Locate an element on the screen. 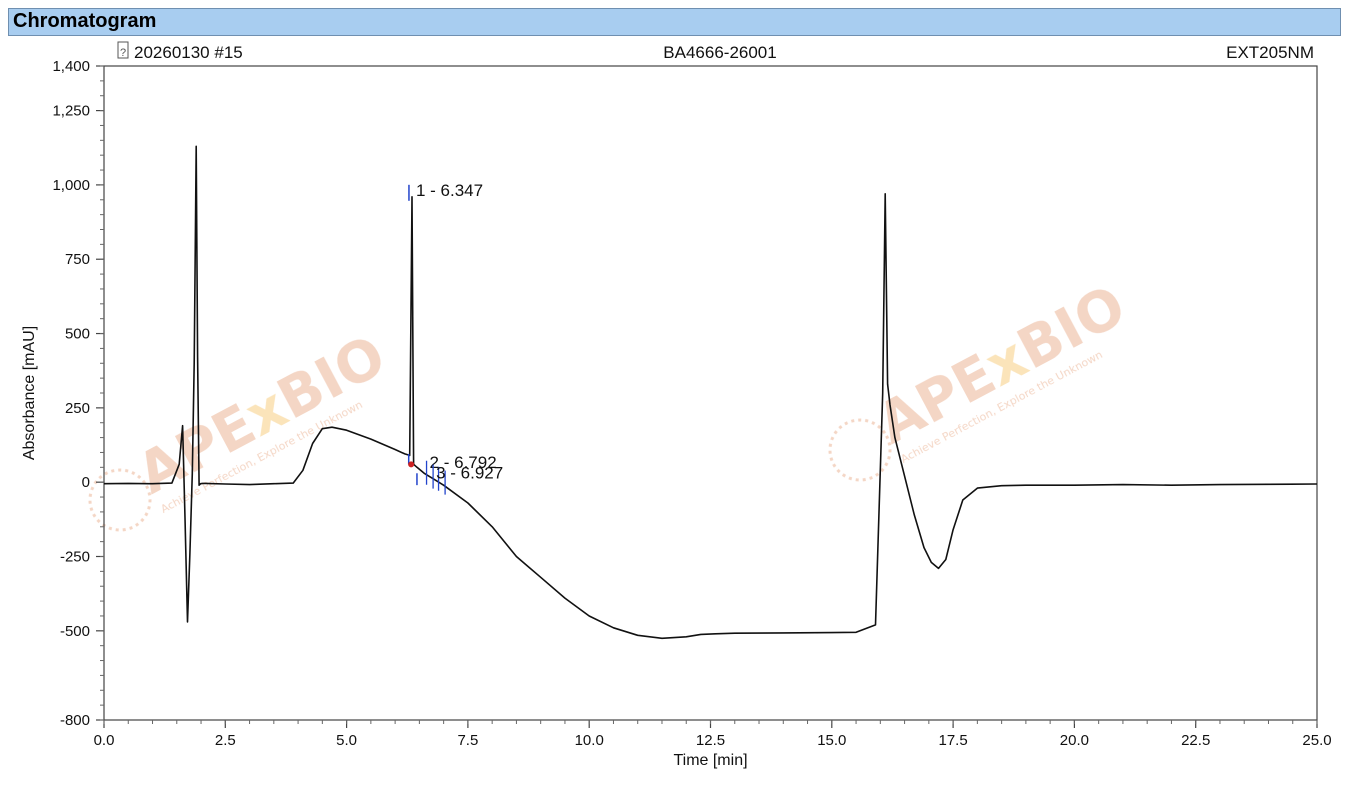 This screenshot has width=1349, height=785. x-tick-label: 5.0 is located at coordinates (346, 740).